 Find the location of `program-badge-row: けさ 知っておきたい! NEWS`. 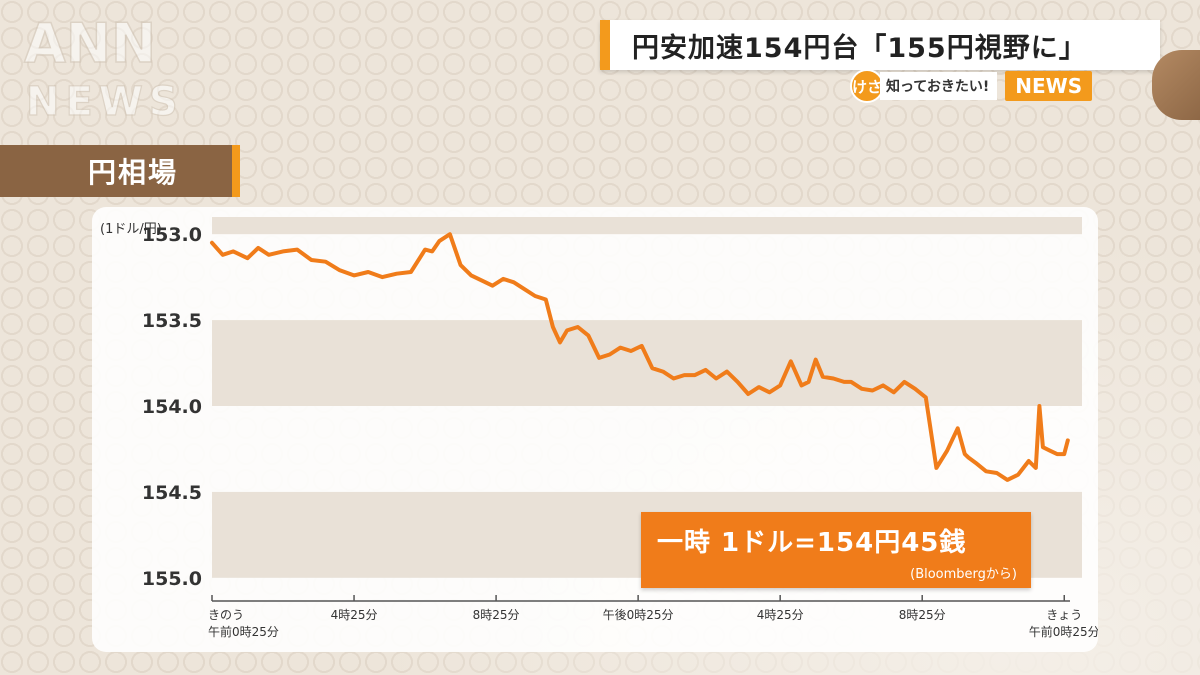

program-badge-row: けさ 知っておきたい! NEWS is located at coordinates (971, 86).